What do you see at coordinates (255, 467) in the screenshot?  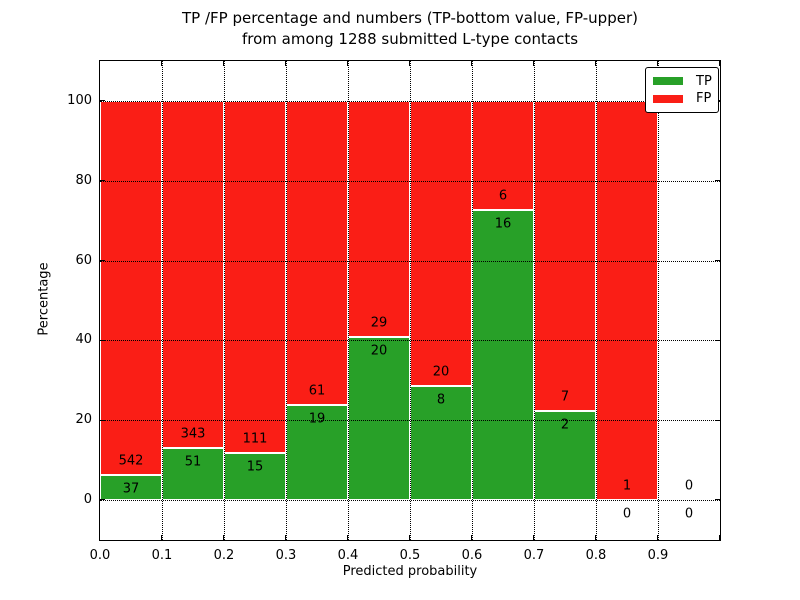 I see `tp-count-label: 15` at bounding box center [255, 467].